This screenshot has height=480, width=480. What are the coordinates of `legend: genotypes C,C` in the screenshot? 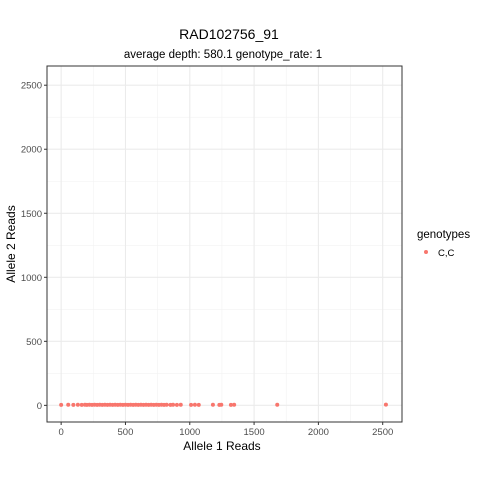 It's located at (443, 244).